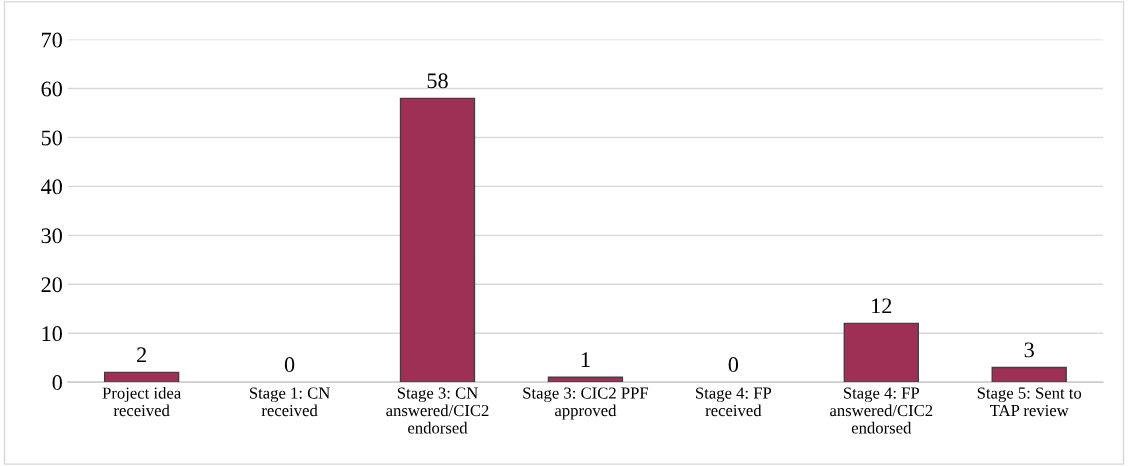 Image resolution: width=1128 pixels, height=466 pixels. Describe the element at coordinates (881, 410) in the screenshot. I see `x-tick-label: Stage 4: FP answered/CIC2 endorsed` at that location.